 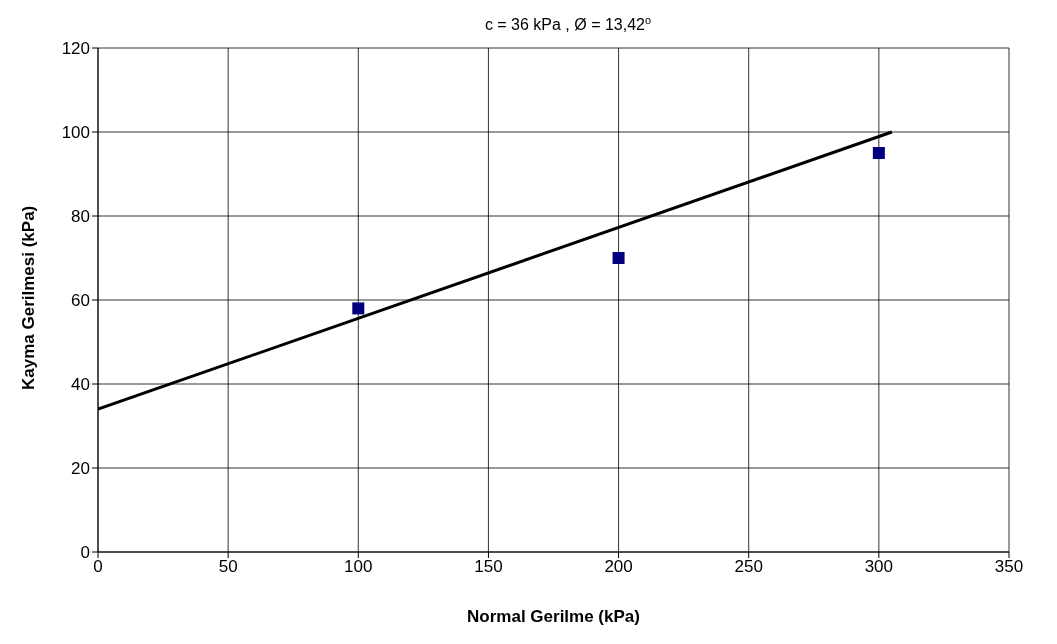 What do you see at coordinates (98, 567) in the screenshot?
I see `x-tick-label: 0` at bounding box center [98, 567].